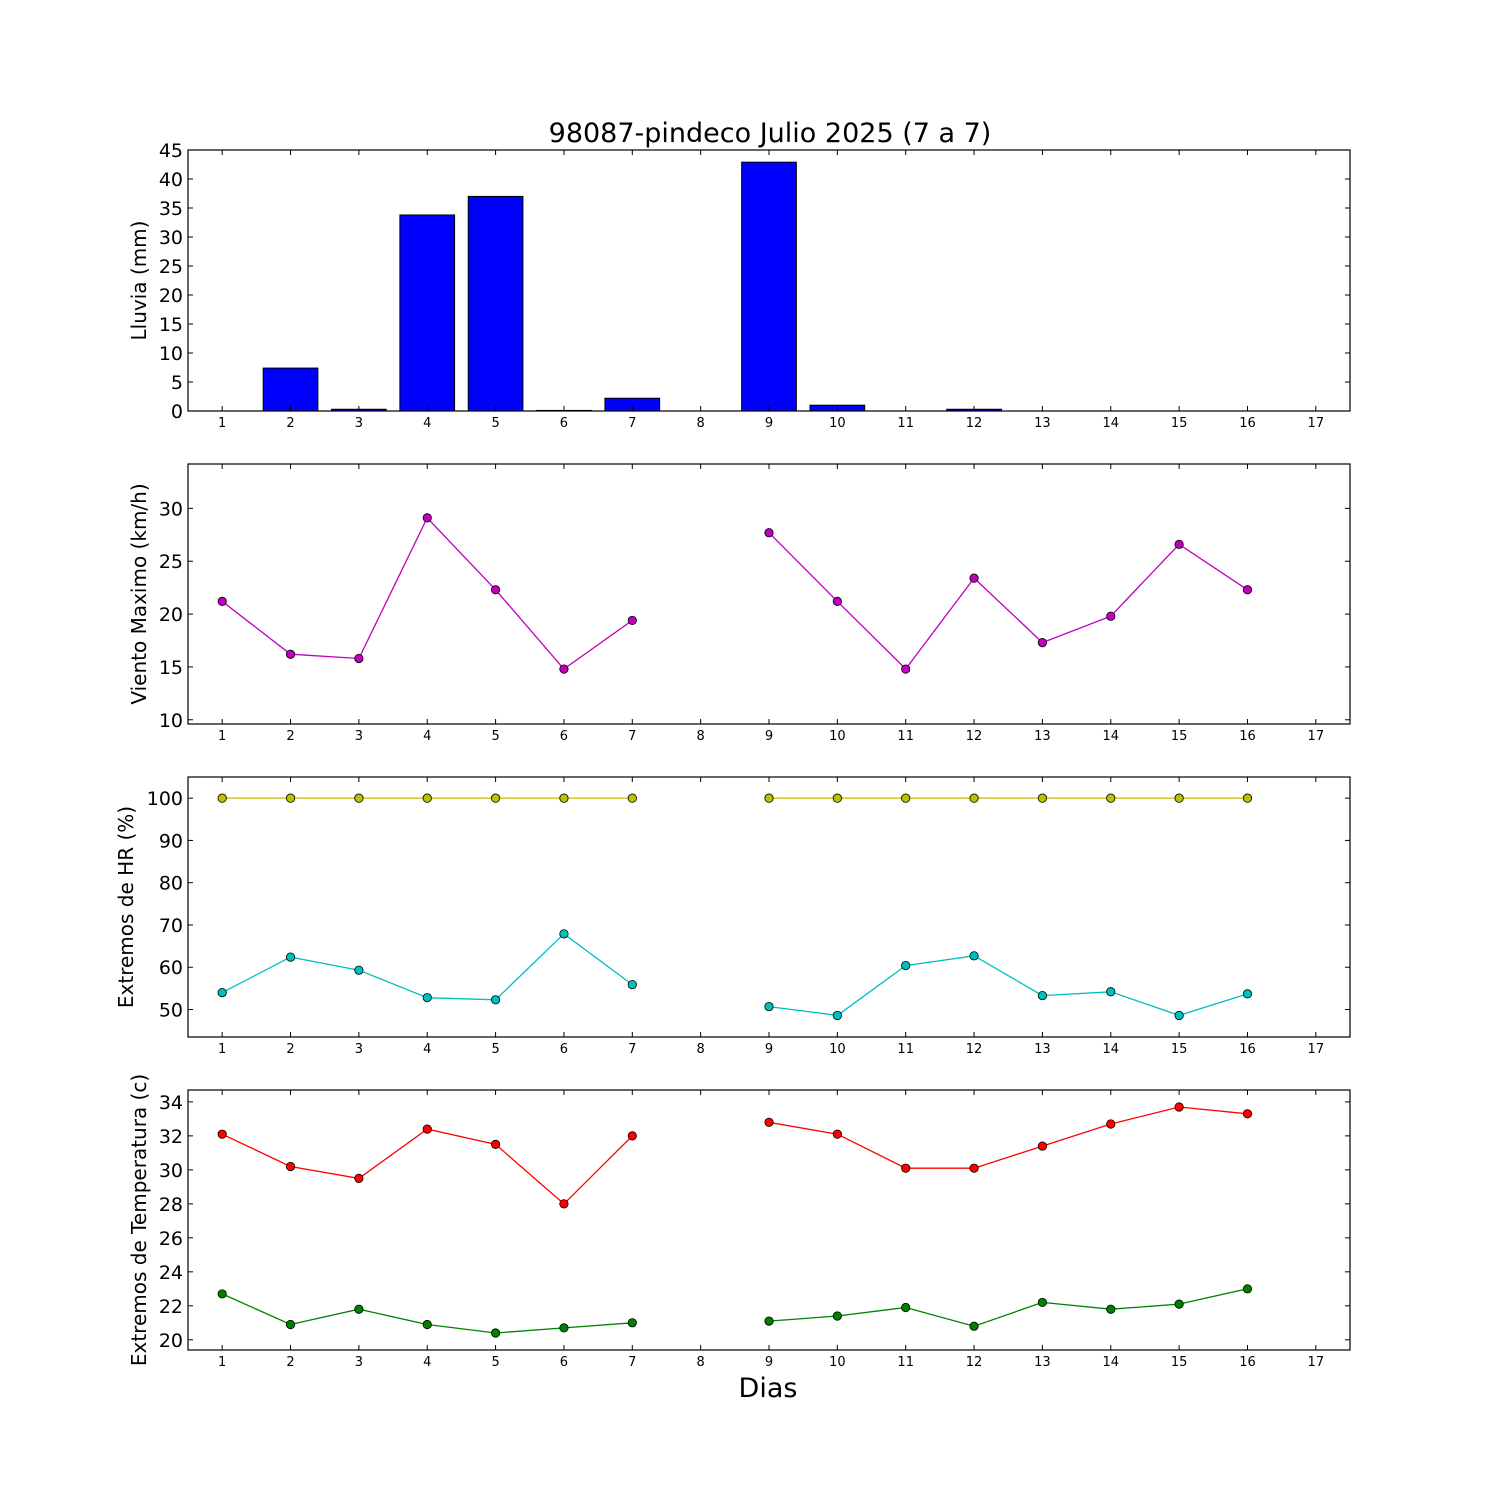 This screenshot has width=1500, height=1500. What do you see at coordinates (126, 907) in the screenshot?
I see `y-axis-label: Extremos de HR (%)` at bounding box center [126, 907].